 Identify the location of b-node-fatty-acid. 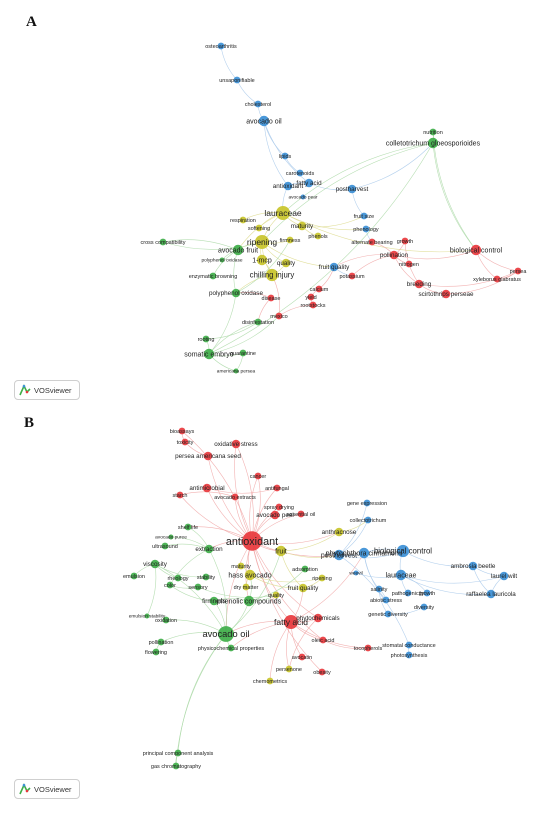
(291, 622).